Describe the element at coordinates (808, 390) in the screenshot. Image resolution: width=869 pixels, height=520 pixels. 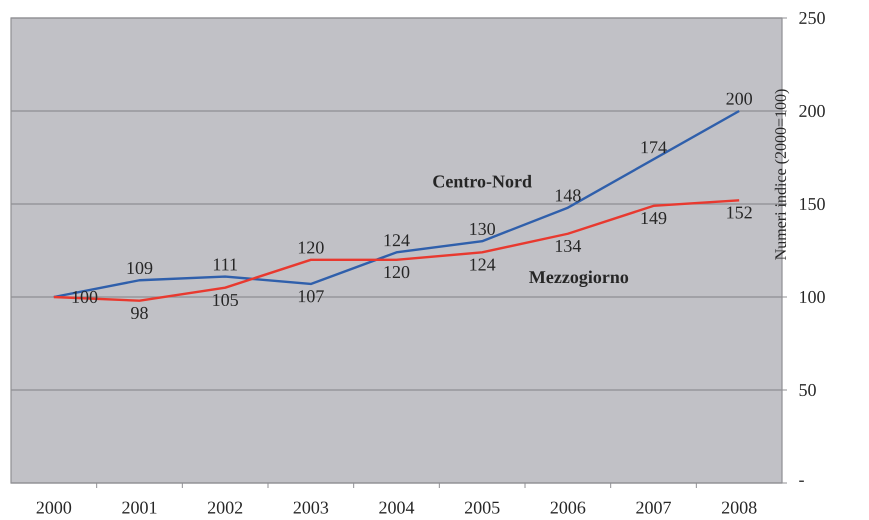
I see `y-tick-label: 50` at that location.